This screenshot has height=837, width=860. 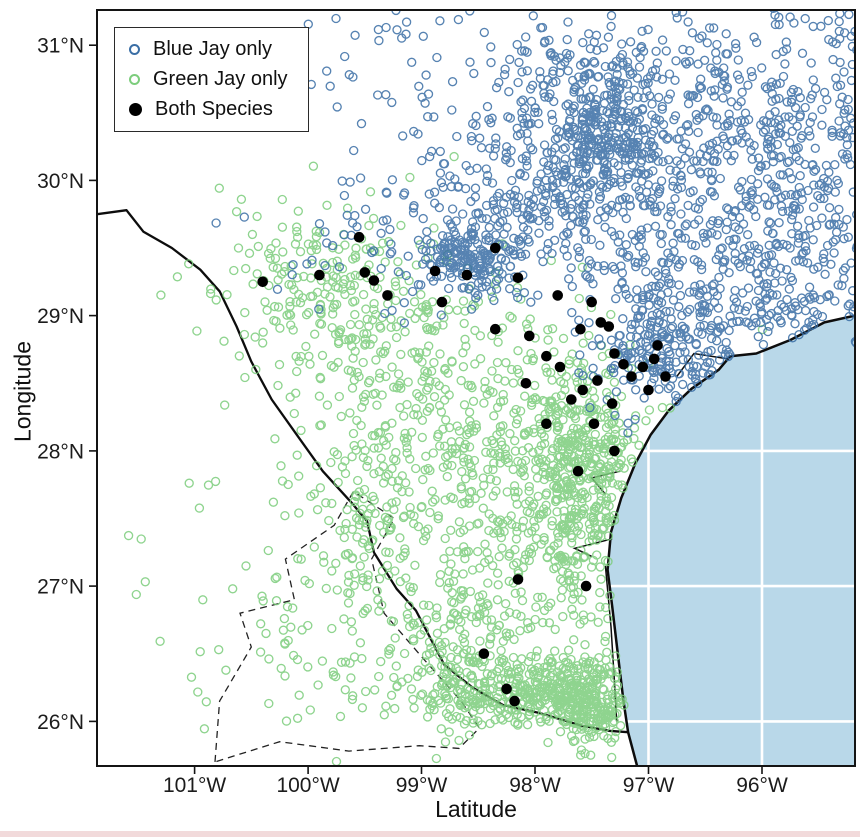 What do you see at coordinates (60, 181) in the screenshot?
I see `y-tick-label: 30°N` at bounding box center [60, 181].